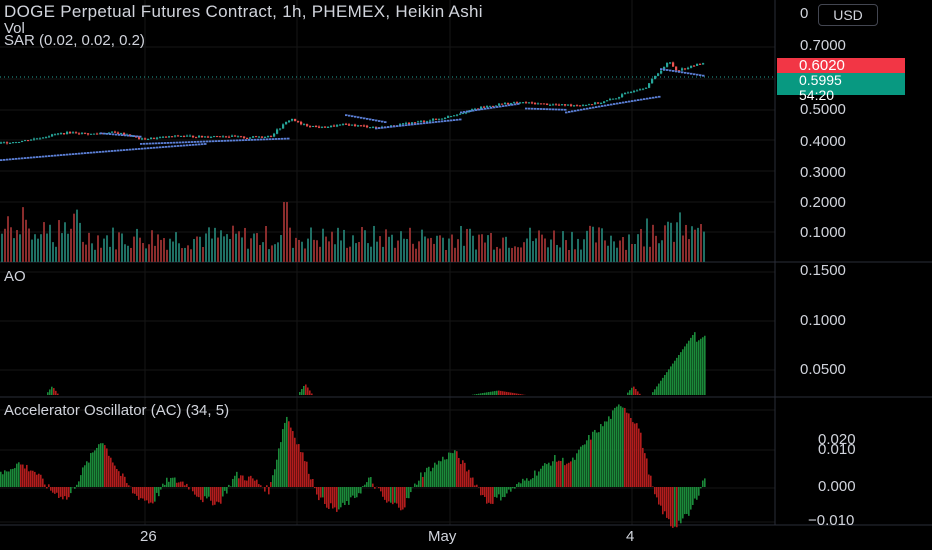 This screenshot has width=932, height=550. What do you see at coordinates (15, 276) in the screenshot?
I see `ao-legend: AO` at bounding box center [15, 276].